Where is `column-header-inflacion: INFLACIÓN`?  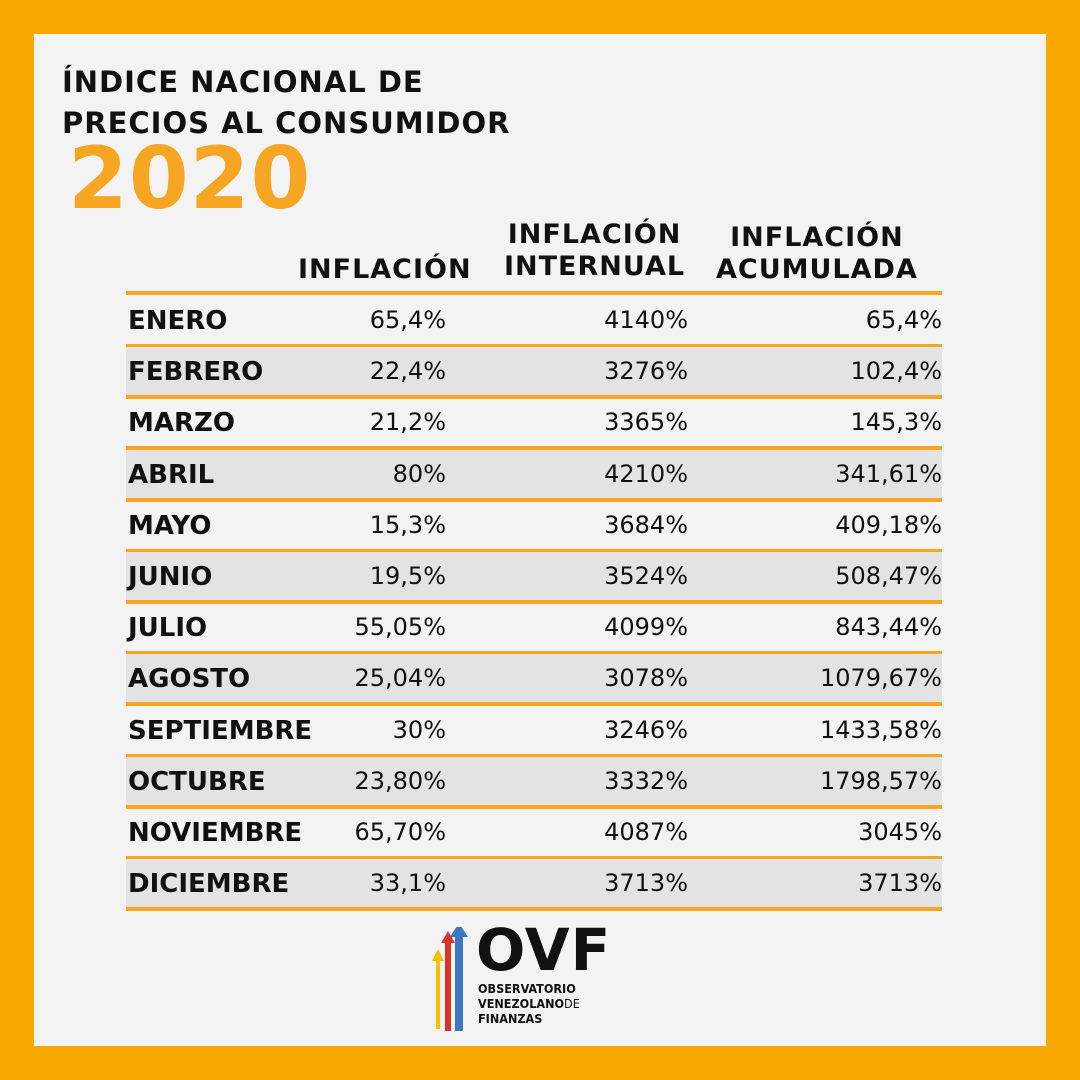 column-header-inflacion: INFLACIÓN is located at coordinates (385, 270).